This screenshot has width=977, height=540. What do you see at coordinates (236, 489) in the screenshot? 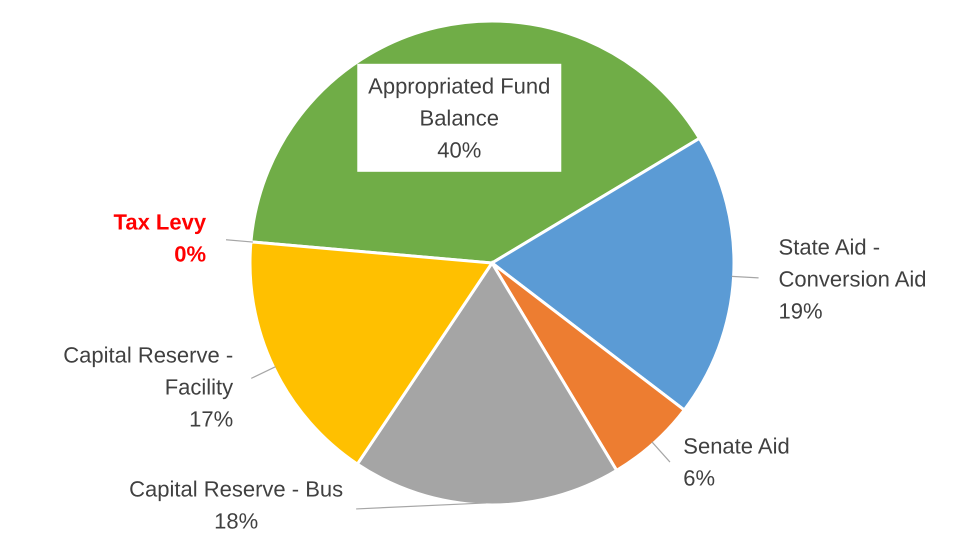
I see `slice-label: Capital Reserve - Bus` at bounding box center [236, 489].